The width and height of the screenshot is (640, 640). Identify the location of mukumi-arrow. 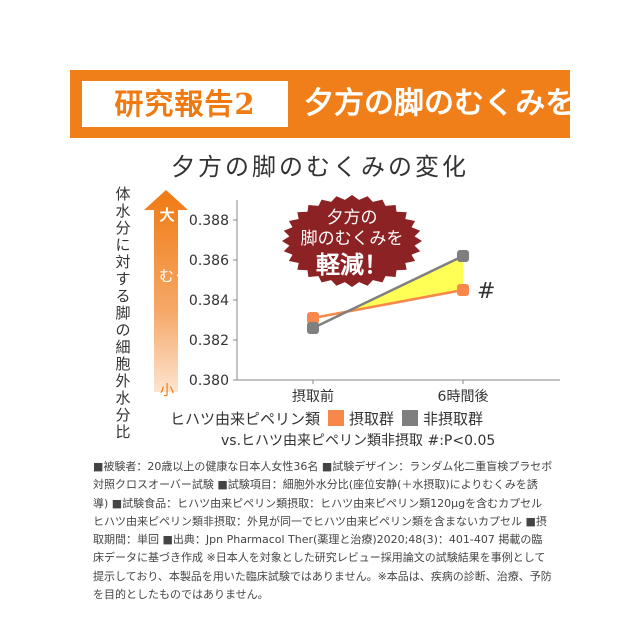
(166, 291).